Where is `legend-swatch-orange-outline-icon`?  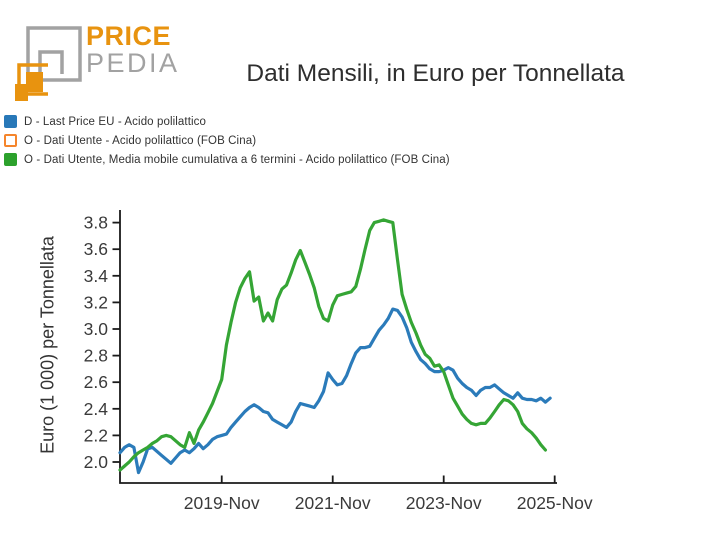 legend-swatch-orange-outline-icon is located at coordinates (10, 140).